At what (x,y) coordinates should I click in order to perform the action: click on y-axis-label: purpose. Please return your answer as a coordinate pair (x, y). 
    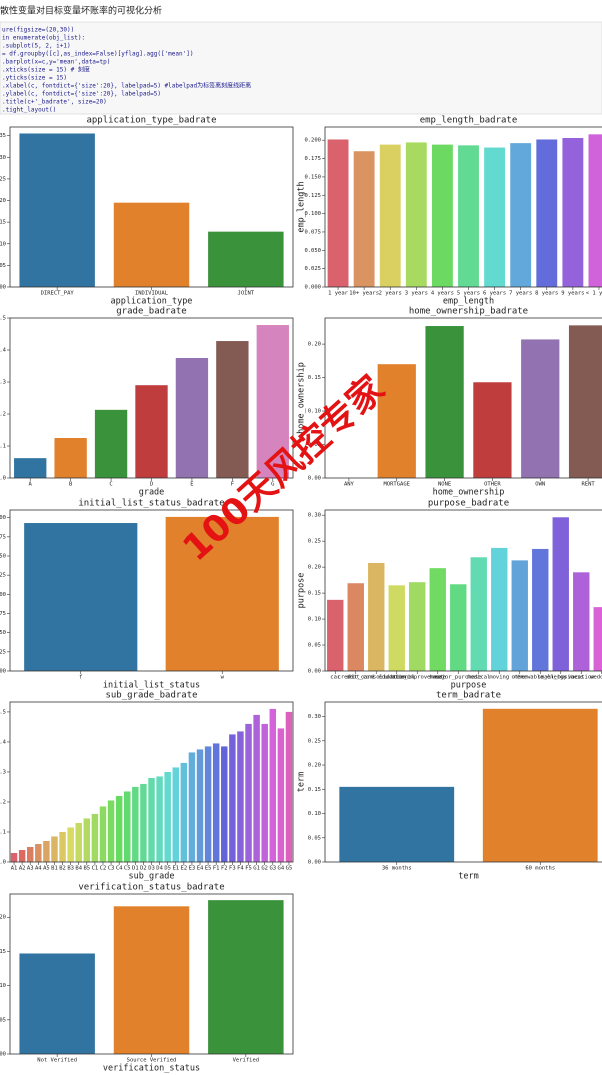
    Looking at the image, I should click on (302, 591).